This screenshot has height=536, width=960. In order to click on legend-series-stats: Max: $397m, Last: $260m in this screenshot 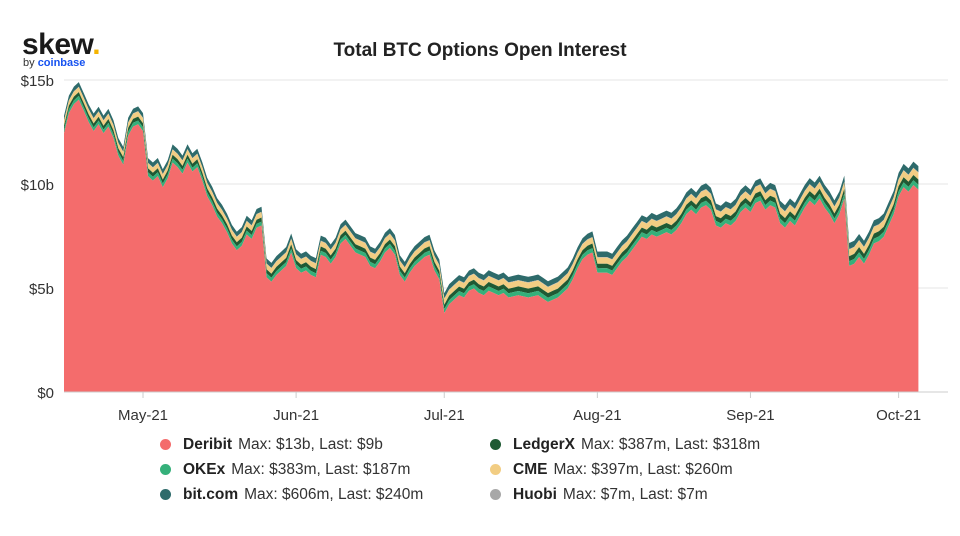, I will do `click(643, 469)`.